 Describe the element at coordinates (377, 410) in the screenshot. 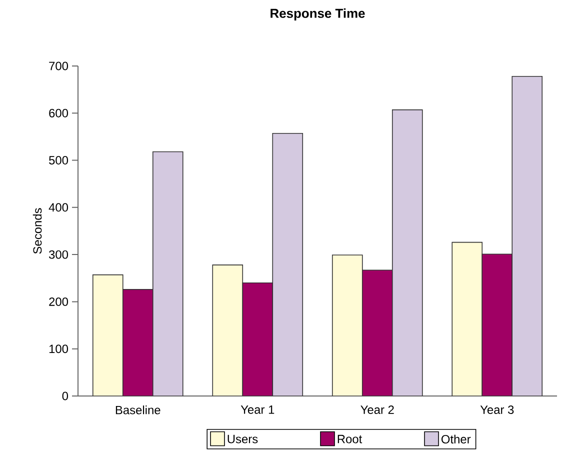

I see `x-tick-label: Year 2` at that location.